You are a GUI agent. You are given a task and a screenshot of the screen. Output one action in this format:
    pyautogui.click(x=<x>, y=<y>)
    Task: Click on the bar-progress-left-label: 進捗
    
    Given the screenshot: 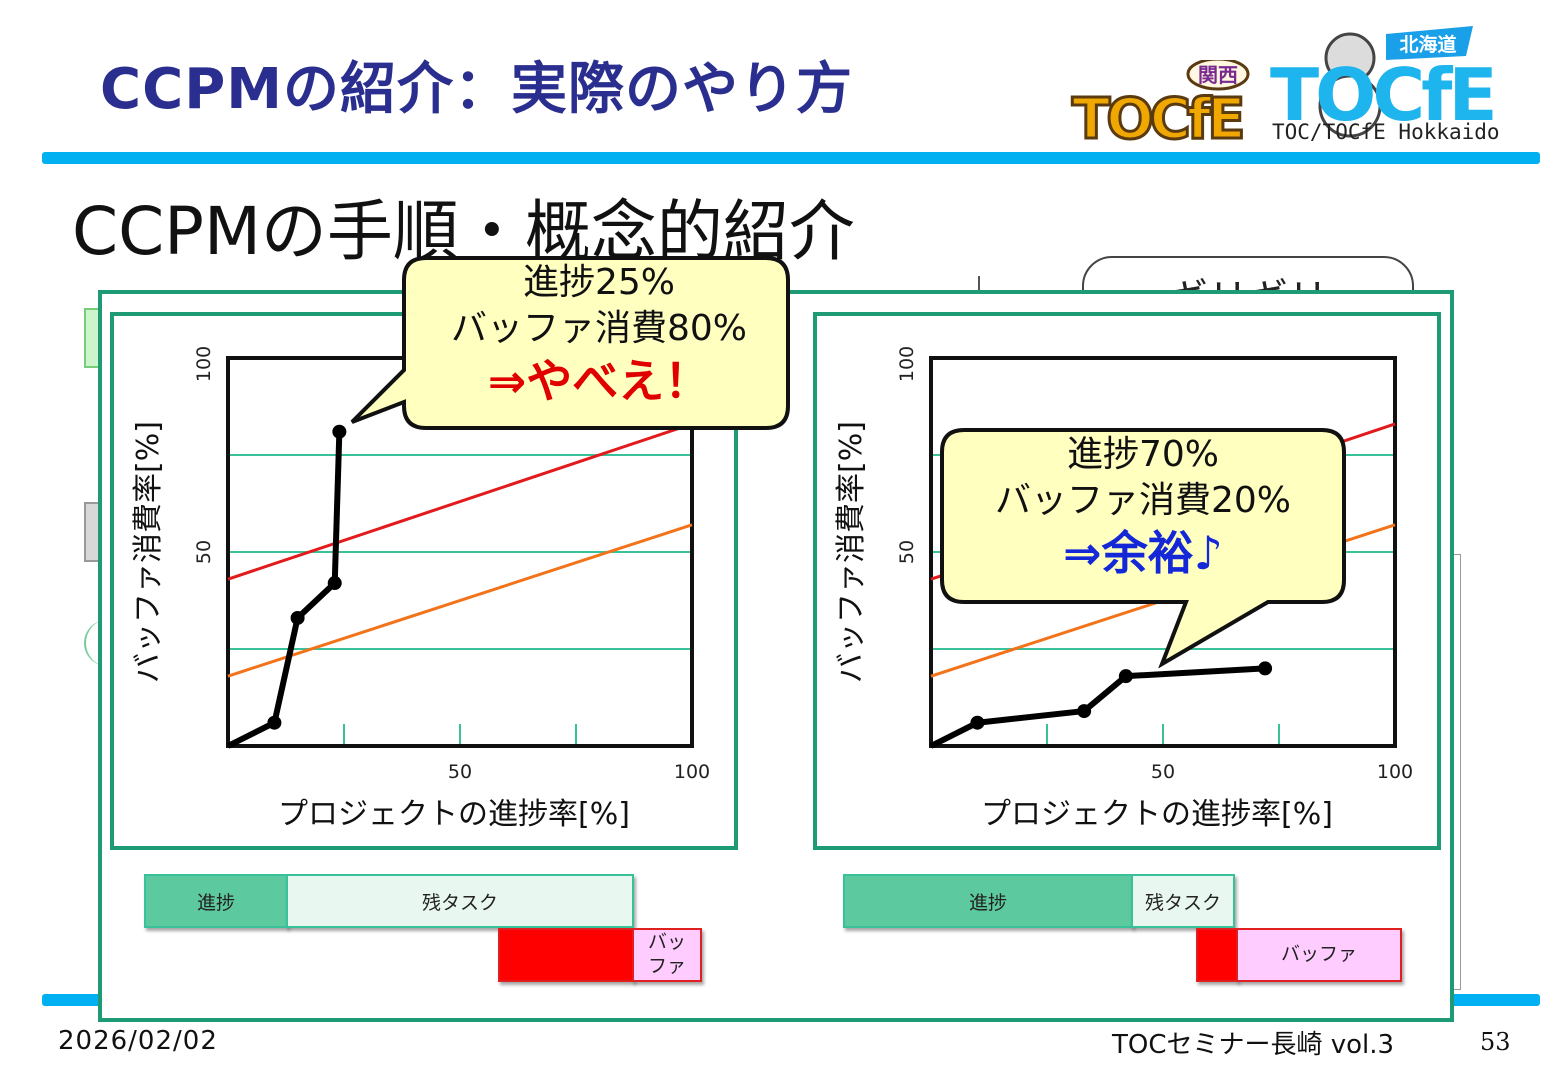 What is the action you would take?
    pyautogui.click(x=215, y=902)
    